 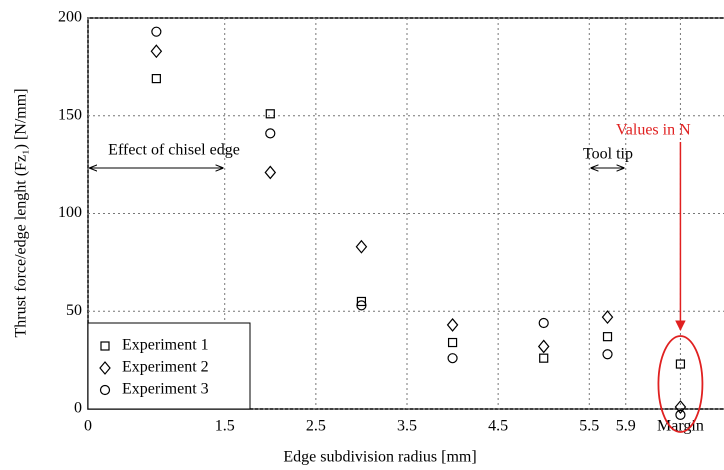 What do you see at coordinates (608, 154) in the screenshot?
I see `annotation: Tool tip` at bounding box center [608, 154].